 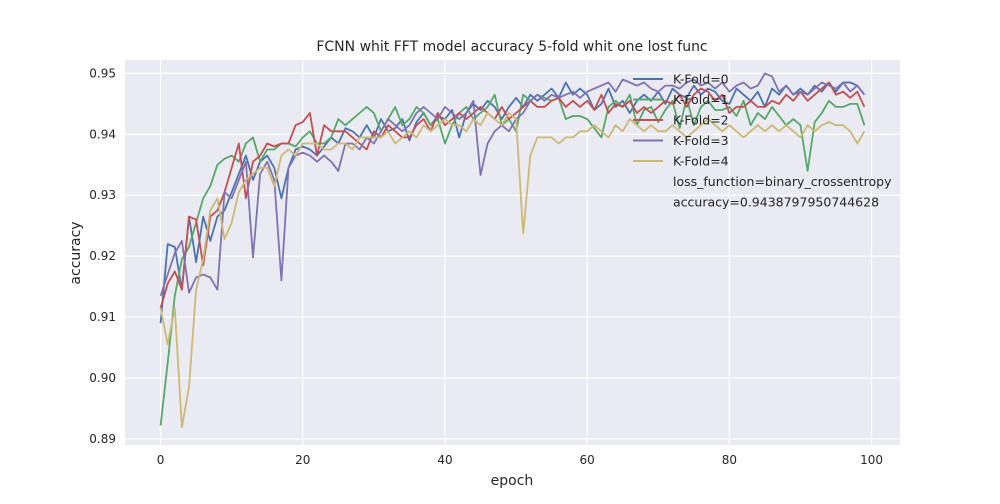 What do you see at coordinates (444, 460) in the screenshot?
I see `x-tick-label: 40` at bounding box center [444, 460].